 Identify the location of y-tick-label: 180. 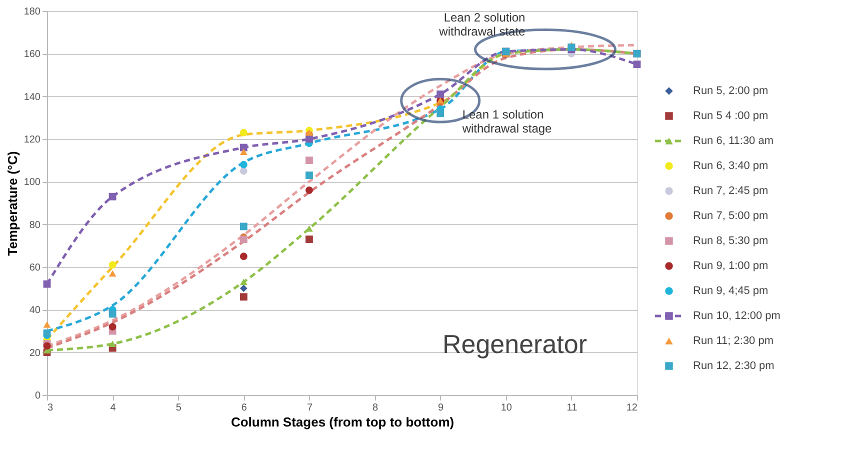
(32, 12).